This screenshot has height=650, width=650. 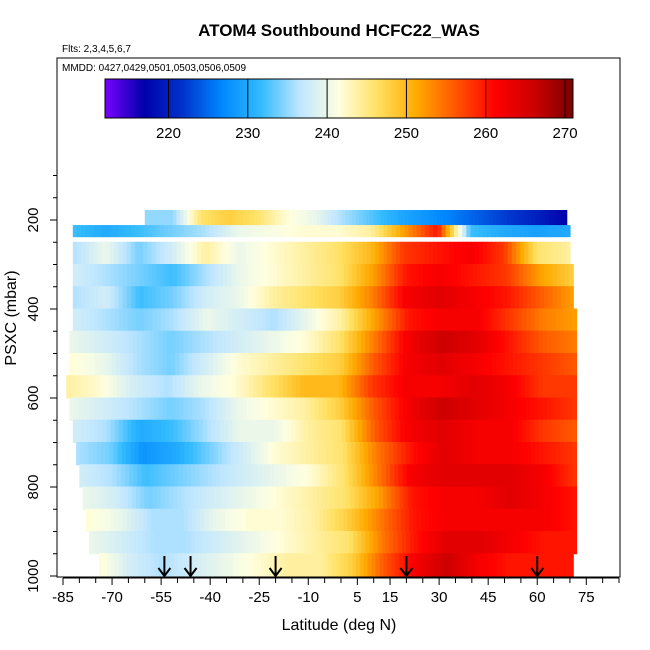 I want to click on heatmap-band, so click(x=323, y=365).